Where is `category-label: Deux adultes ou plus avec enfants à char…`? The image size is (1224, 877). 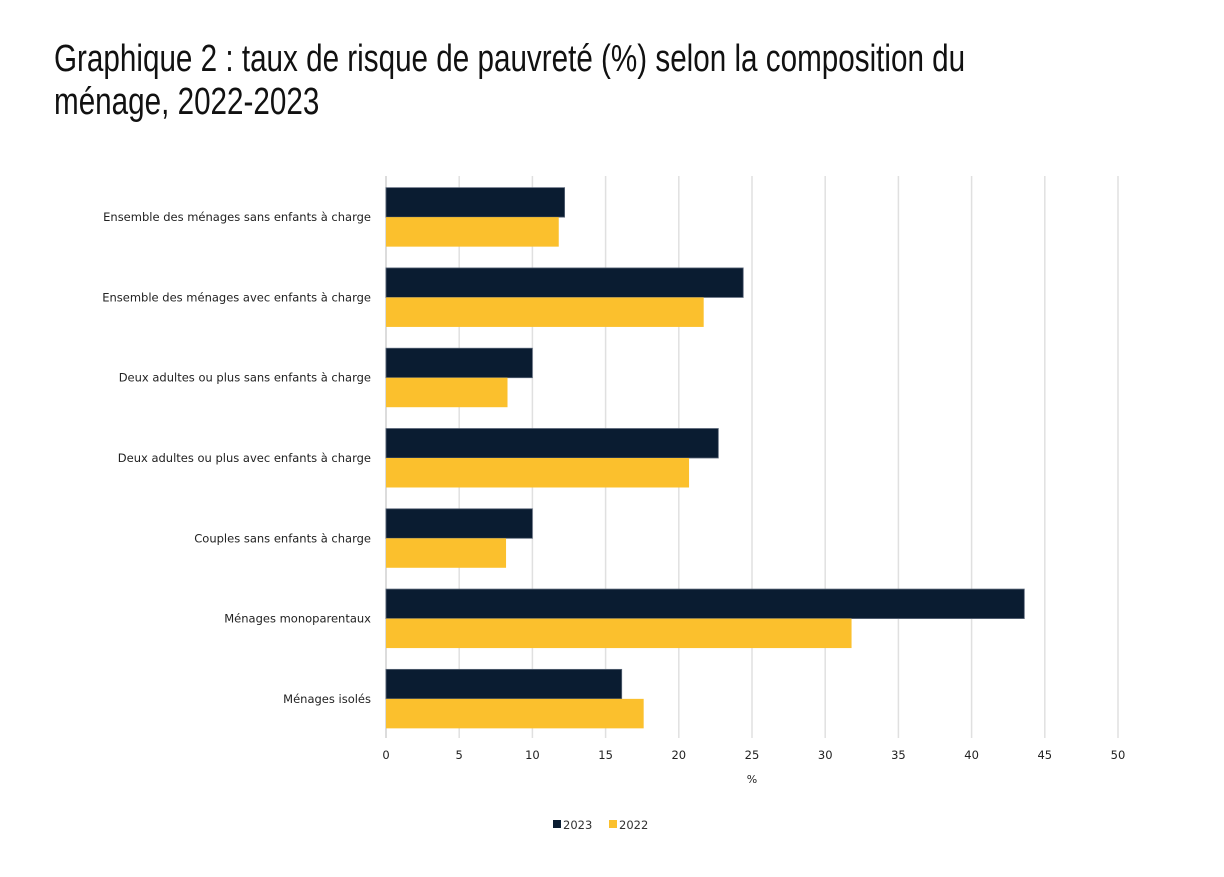 category-label: Deux adultes ou plus avec enfants à char… is located at coordinates (244, 458).